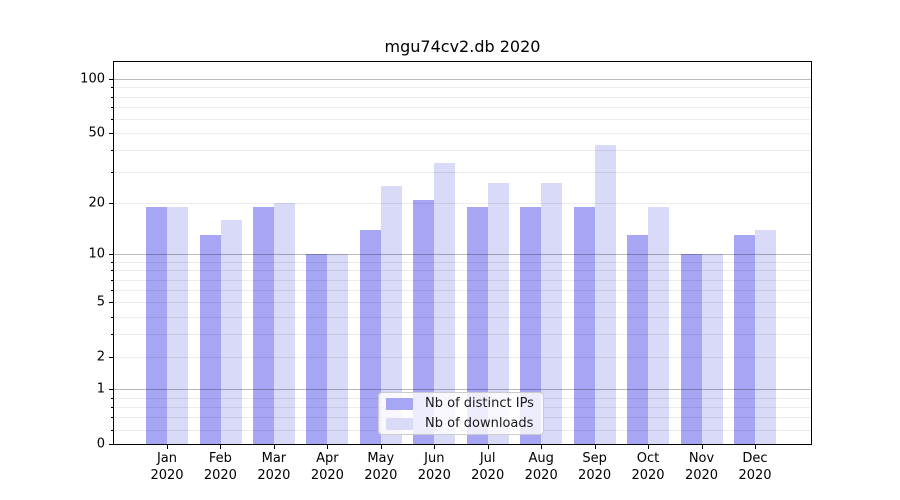 Image resolution: width=900 pixels, height=500 pixels. I want to click on x-tick-label-dec: Dec 2020, so click(755, 467).